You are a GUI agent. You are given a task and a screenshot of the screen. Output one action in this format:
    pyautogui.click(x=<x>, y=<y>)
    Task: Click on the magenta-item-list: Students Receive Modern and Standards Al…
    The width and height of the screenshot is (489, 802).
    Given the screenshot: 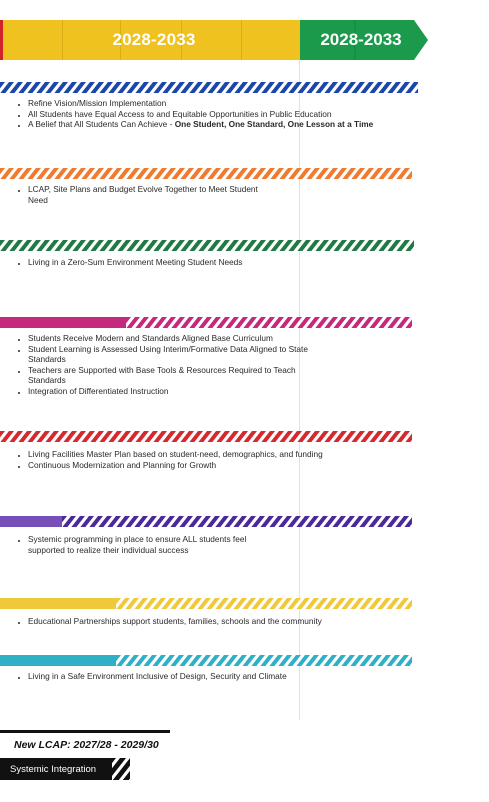 What is the action you would take?
    pyautogui.click(x=156, y=365)
    